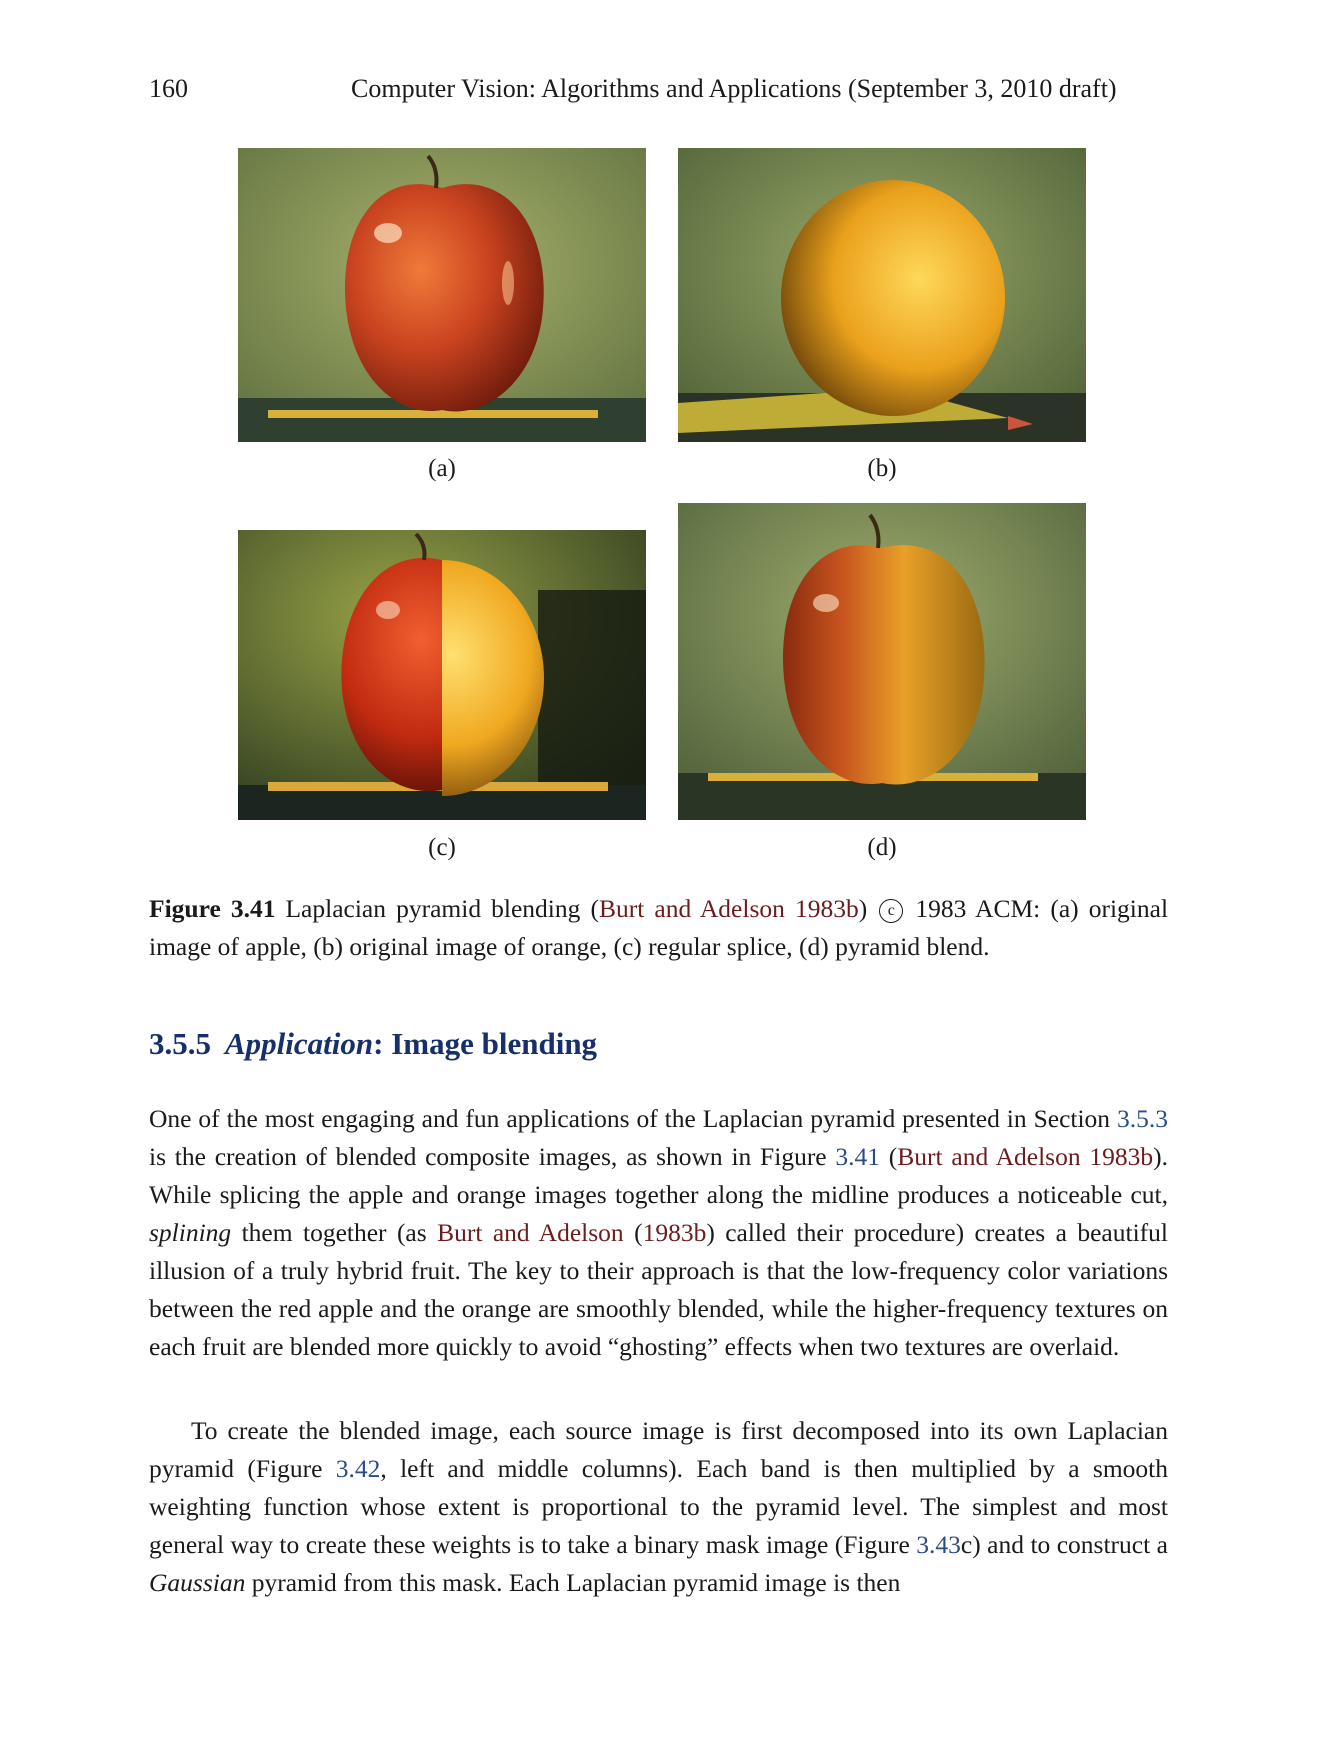 The height and width of the screenshot is (1750, 1325). What do you see at coordinates (190, 1232) in the screenshot?
I see `emphasis: splining` at bounding box center [190, 1232].